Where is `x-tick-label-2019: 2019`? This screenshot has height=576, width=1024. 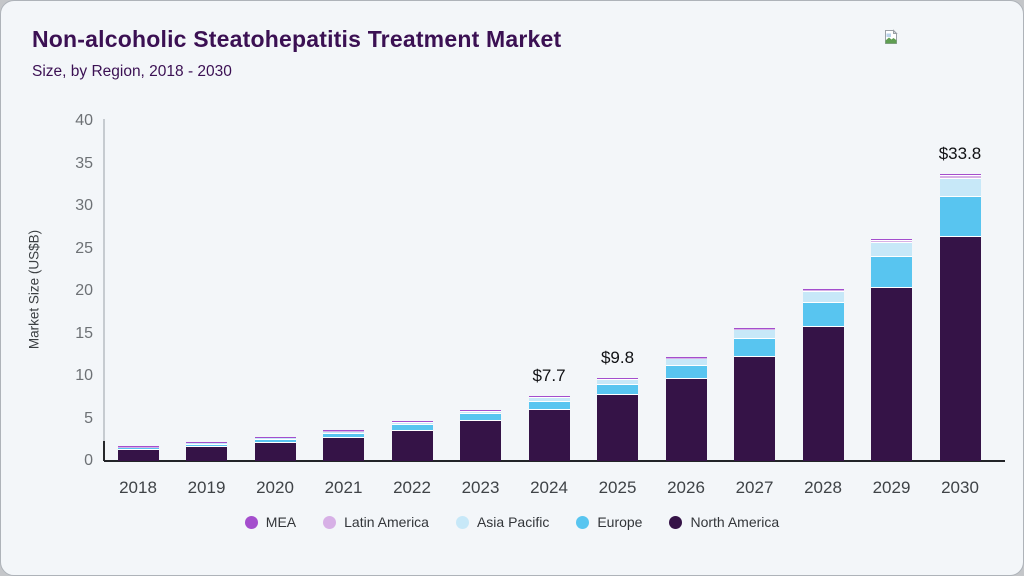 x-tick-label-2019: 2019 is located at coordinates (206, 487).